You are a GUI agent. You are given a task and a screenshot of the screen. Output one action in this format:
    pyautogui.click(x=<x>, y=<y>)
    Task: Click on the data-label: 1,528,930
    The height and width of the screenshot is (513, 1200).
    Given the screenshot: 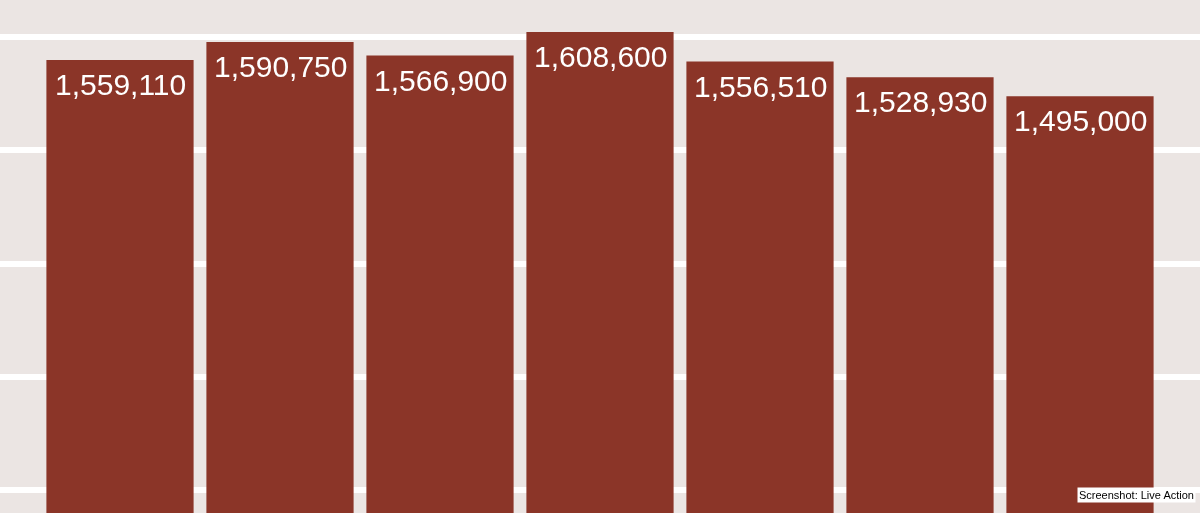 What is the action you would take?
    pyautogui.click(x=921, y=101)
    